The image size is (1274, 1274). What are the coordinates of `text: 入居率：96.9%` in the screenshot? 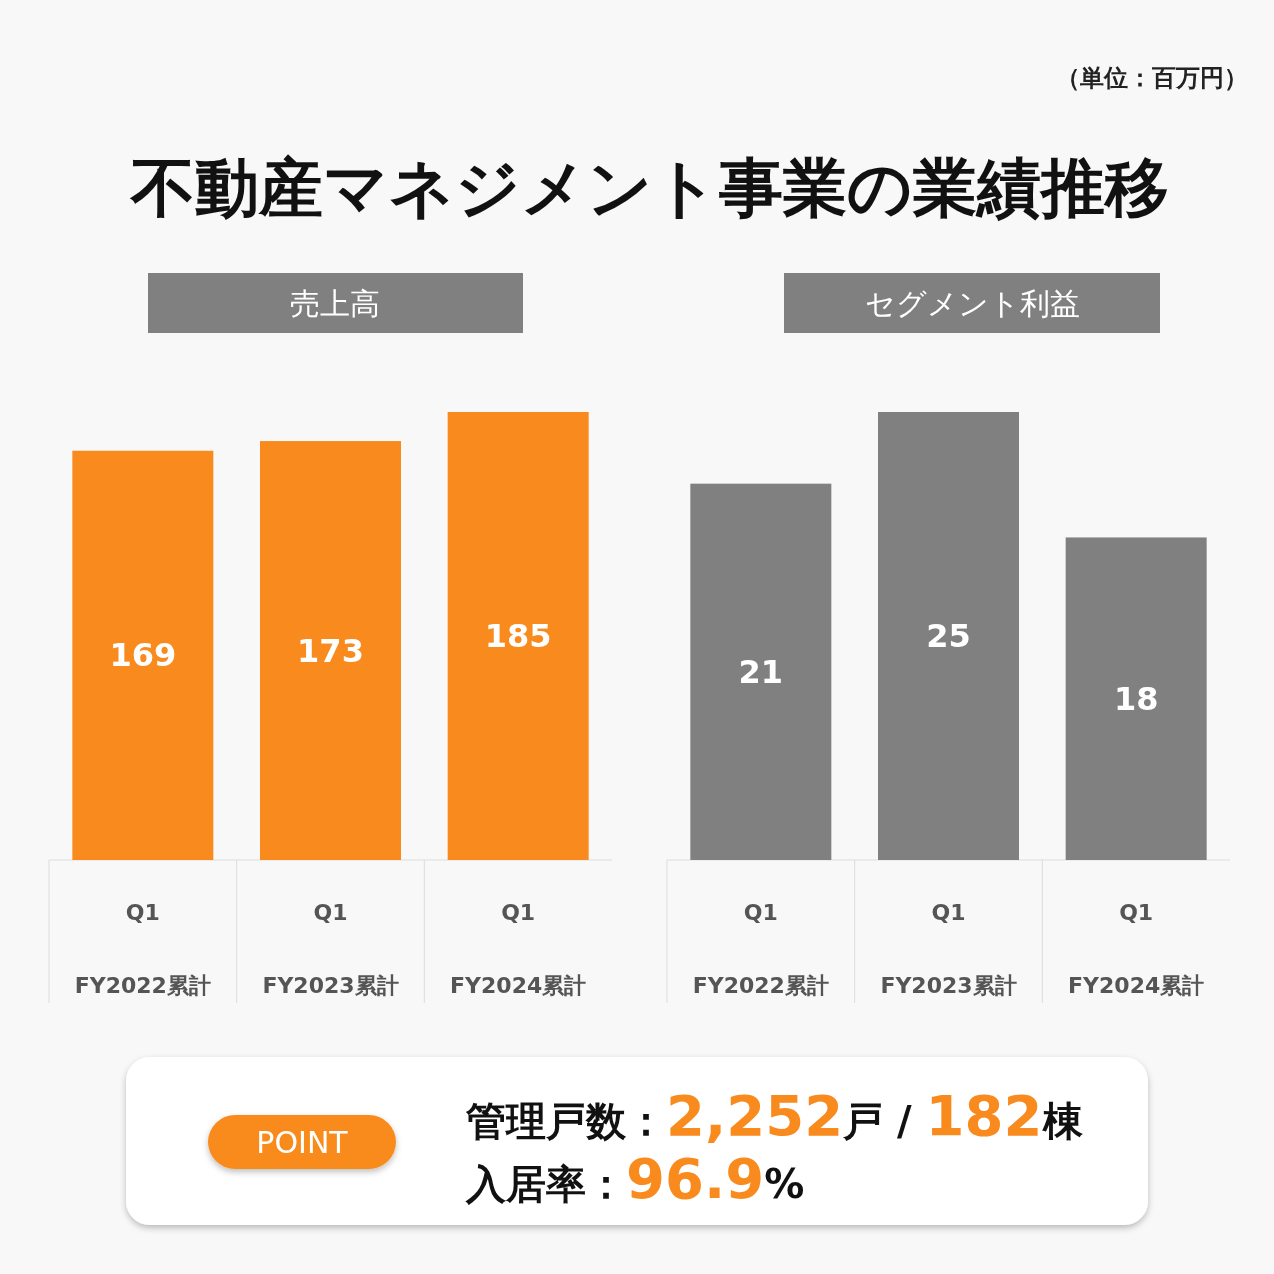 It's located at (635, 1178).